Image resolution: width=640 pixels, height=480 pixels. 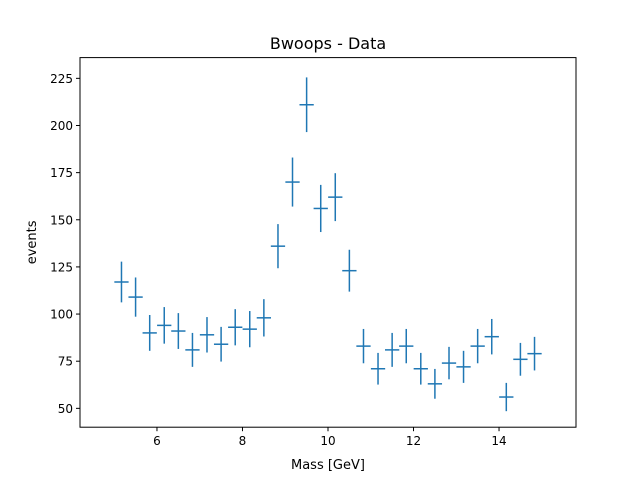 What do you see at coordinates (61, 126) in the screenshot?
I see `y-tick-label: 200` at bounding box center [61, 126].